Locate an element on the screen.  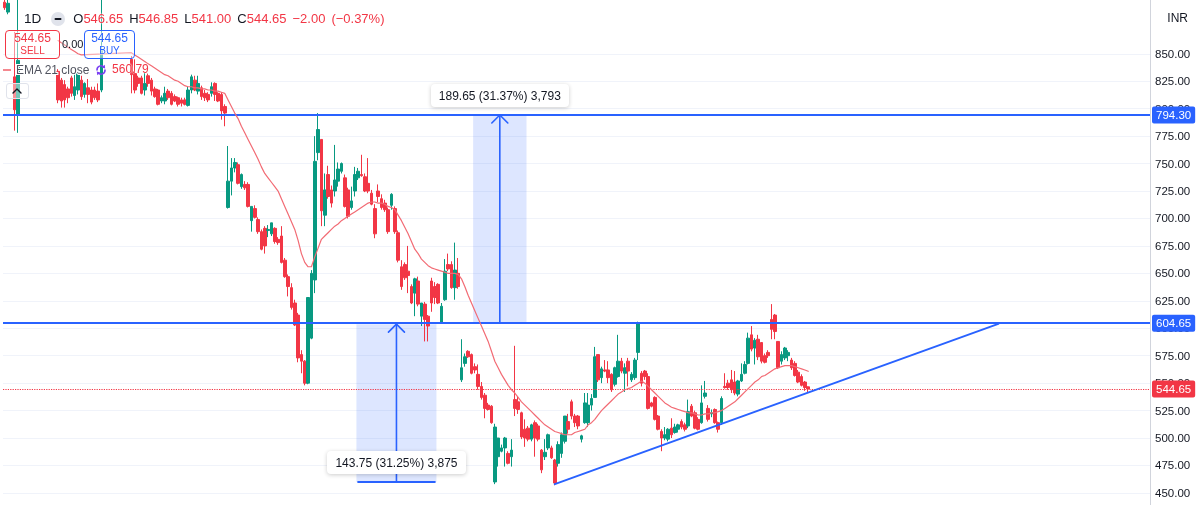
annotation: 0.00 is located at coordinates (73, 44).